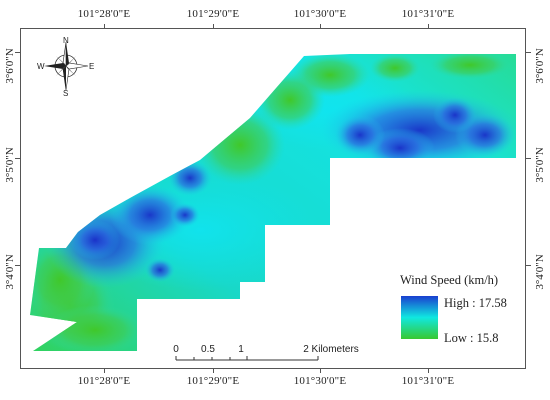  Describe the element at coordinates (241, 349) in the screenshot. I see `scale-label: 1` at that location.